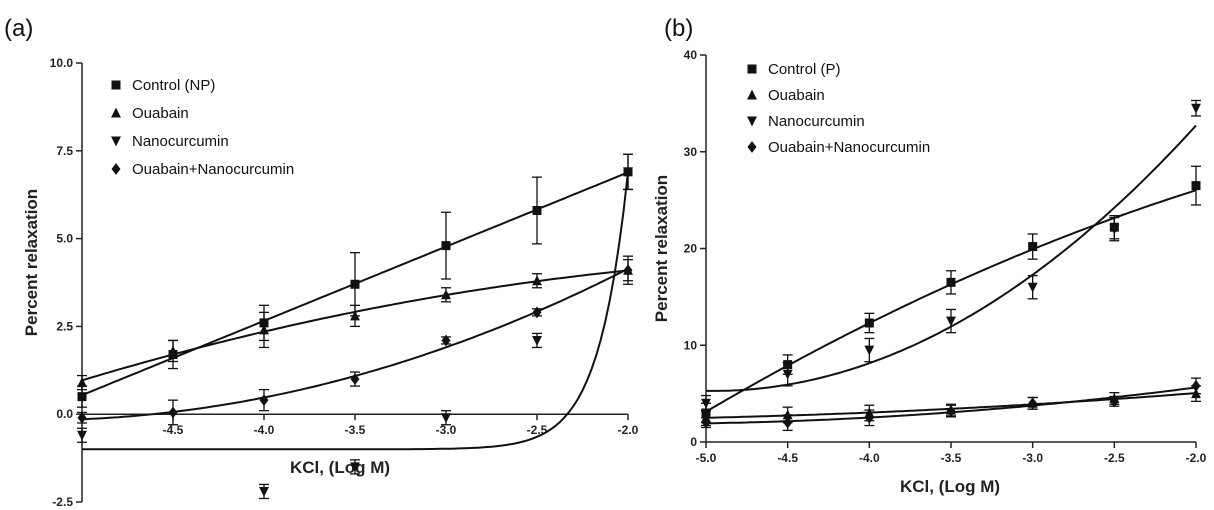 This screenshot has height=510, width=1214. Describe the element at coordinates (64, 151) in the screenshot. I see `y-tick-label: 7.5` at that location.